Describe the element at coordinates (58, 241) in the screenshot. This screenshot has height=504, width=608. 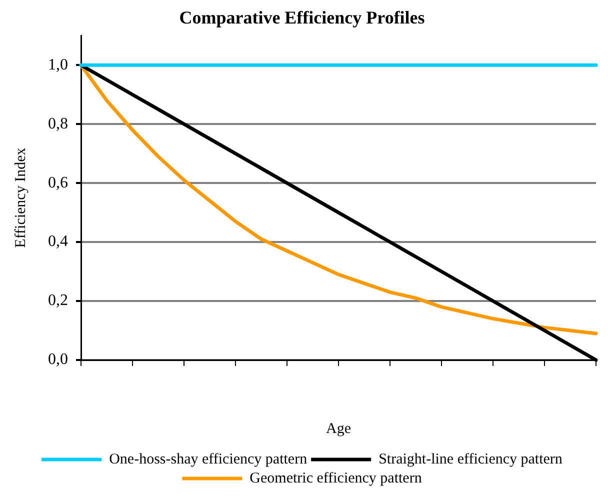
I see `y-tick-label: 0,4` at that location.